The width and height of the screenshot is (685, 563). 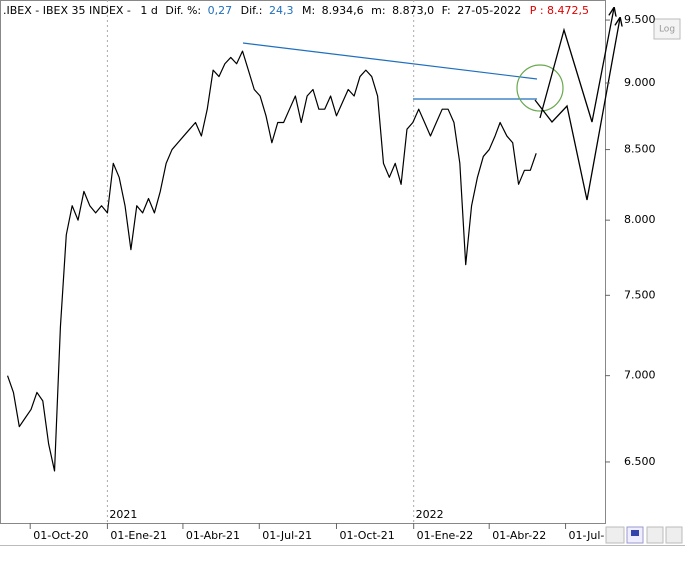 I want to click on x-tick-label: 01-Abr-22, so click(x=519, y=535).